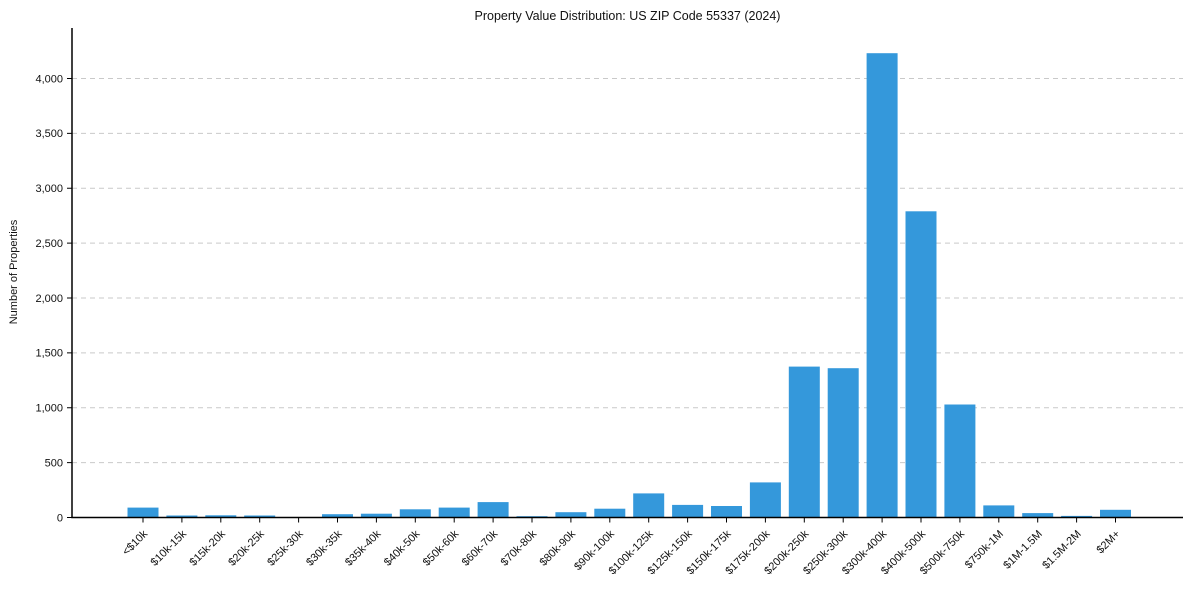 This screenshot has height=590, width=1190. I want to click on x-tick-label: $70k-80k, so click(519, 548).